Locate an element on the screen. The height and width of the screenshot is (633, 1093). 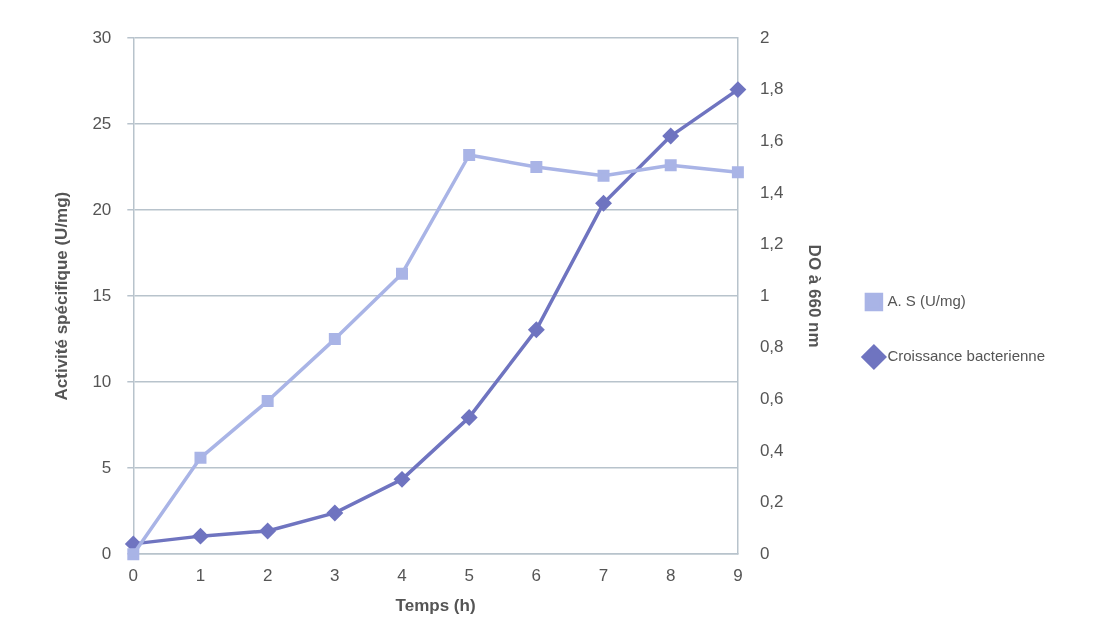
legend-label: Croissance bacterienne is located at coordinates (966, 356).